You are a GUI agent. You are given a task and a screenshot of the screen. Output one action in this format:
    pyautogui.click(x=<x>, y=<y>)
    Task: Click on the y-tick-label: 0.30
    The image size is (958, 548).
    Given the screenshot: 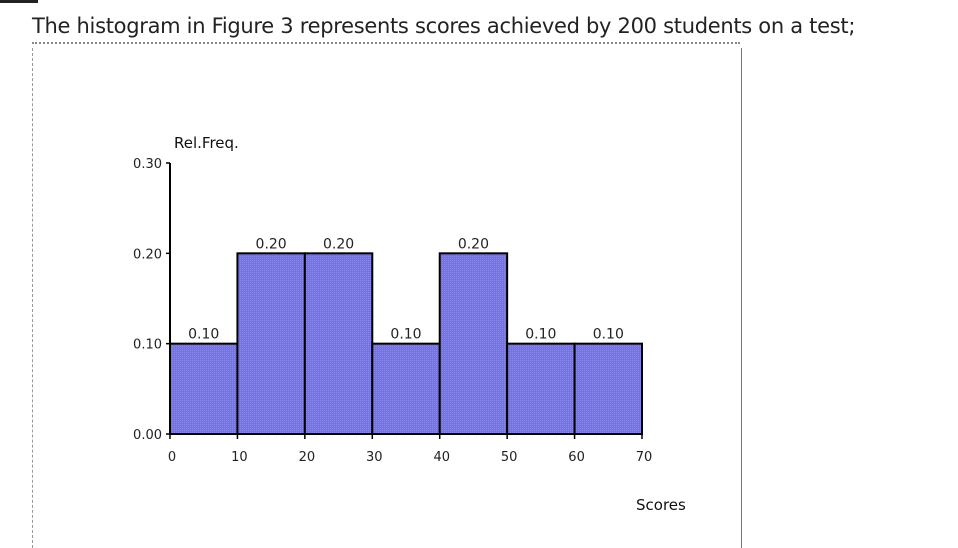 What is the action you would take?
    pyautogui.click(x=147, y=164)
    